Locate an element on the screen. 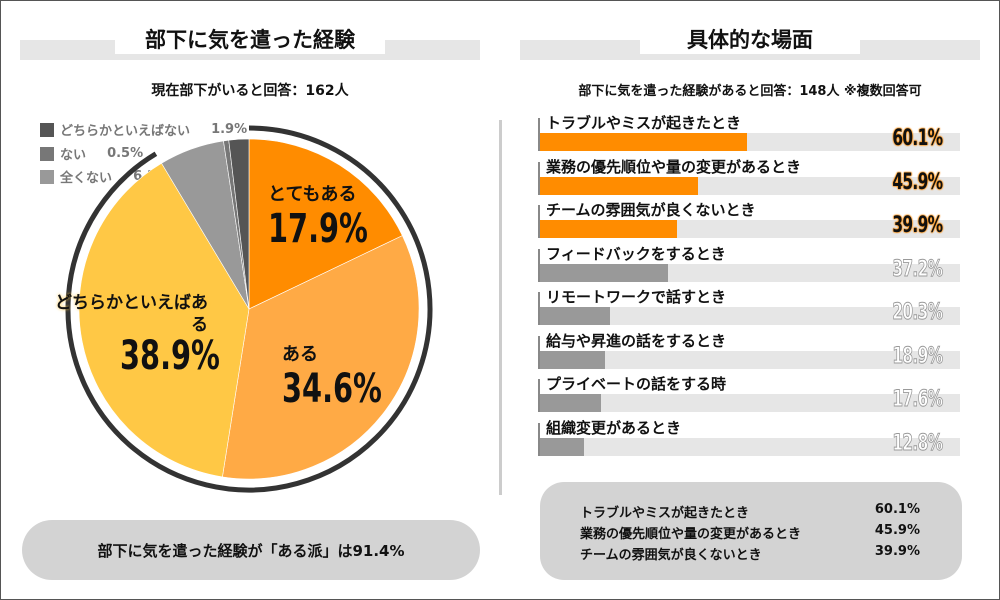 This screenshot has width=1000, height=600. summary-value: 60.1% is located at coordinates (897, 509).